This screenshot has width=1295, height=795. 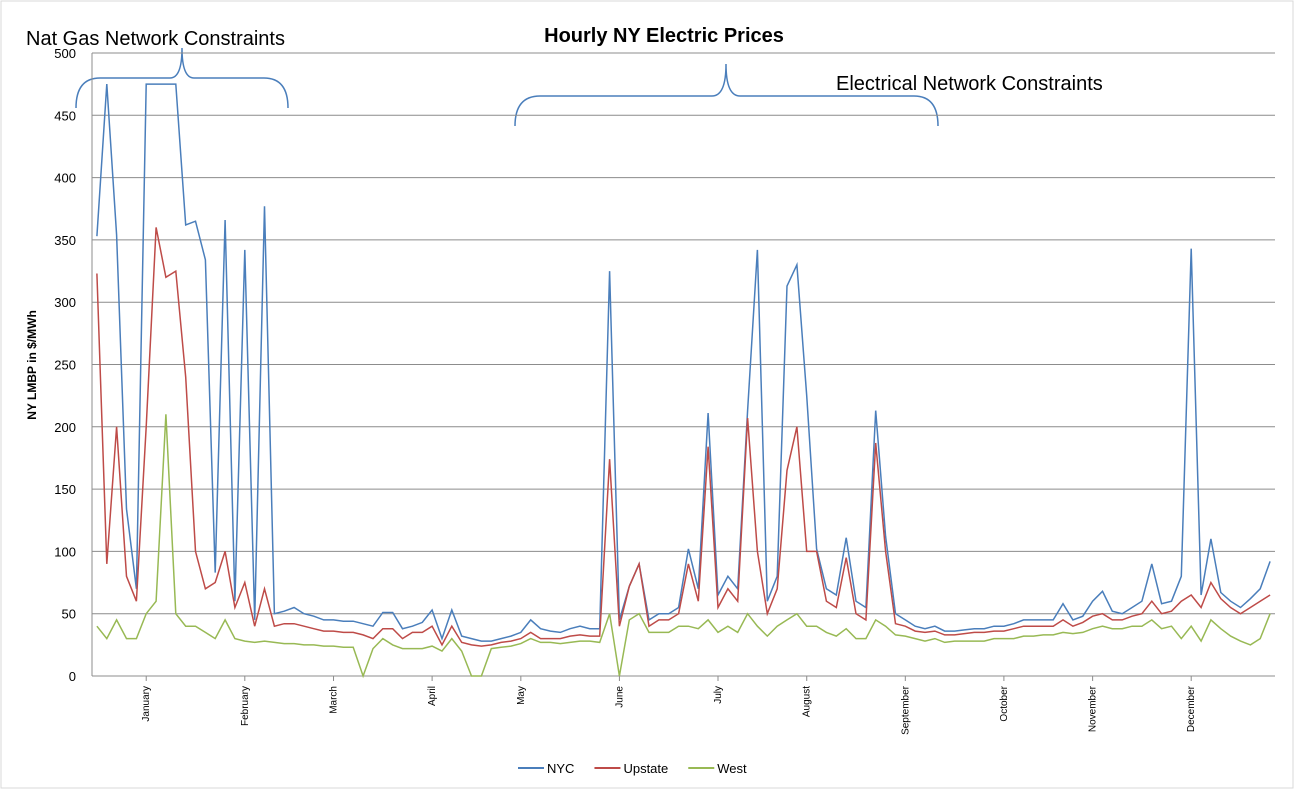 I want to click on x-tick-label: December, so click(x=1191, y=708).